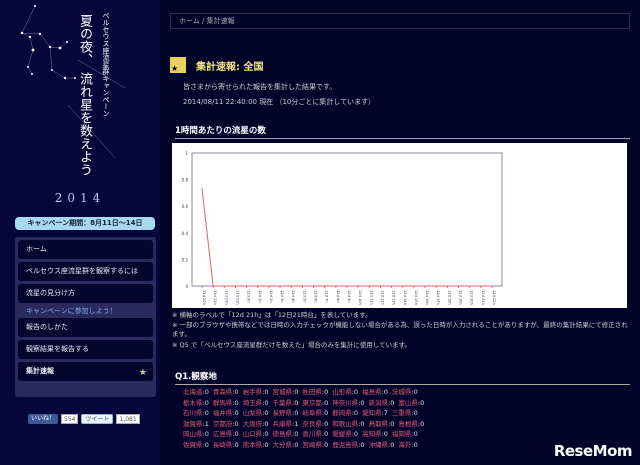  Describe the element at coordinates (402, 131) in the screenshot. I see `chart-heading: 1時間あたりの流星の数` at that location.